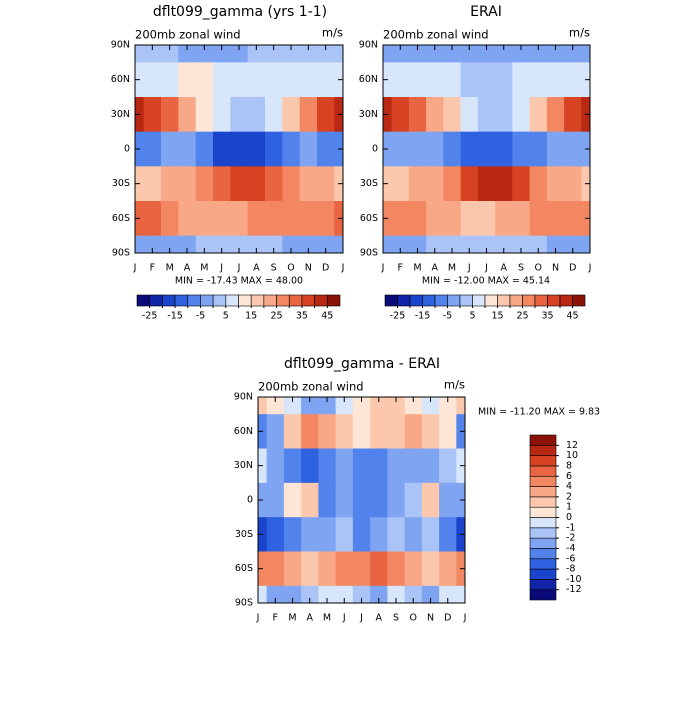 The image size is (700, 704). Describe the element at coordinates (430, 618) in the screenshot. I see `x-tick-label: N` at that location.